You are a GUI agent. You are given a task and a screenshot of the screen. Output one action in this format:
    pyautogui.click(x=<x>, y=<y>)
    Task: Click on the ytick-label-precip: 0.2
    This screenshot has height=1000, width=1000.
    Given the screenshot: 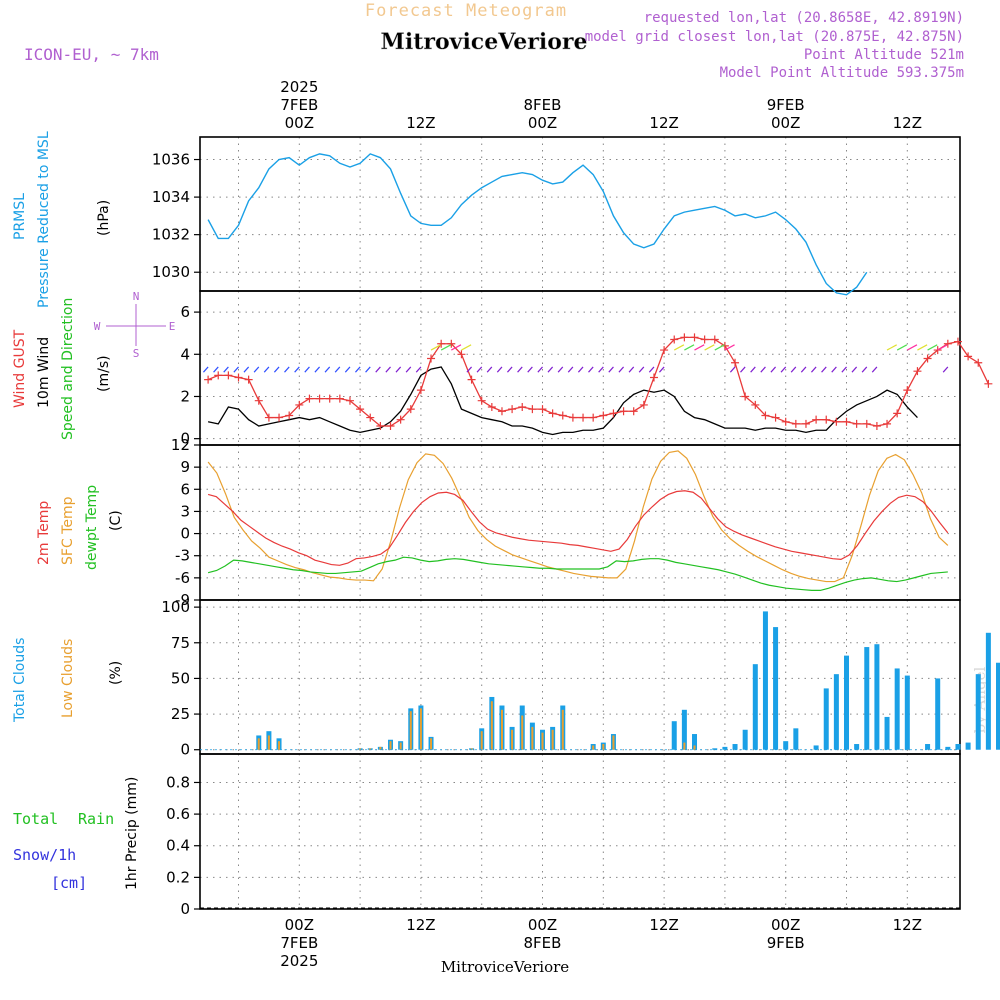 What is the action you would take?
    pyautogui.click(x=178, y=877)
    